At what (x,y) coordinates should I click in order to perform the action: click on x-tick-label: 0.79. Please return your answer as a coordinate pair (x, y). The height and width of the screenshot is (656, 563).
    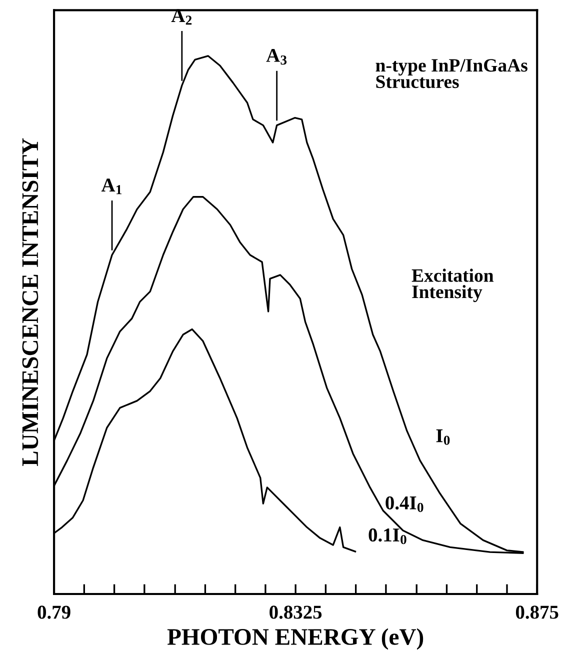
    Looking at the image, I should click on (54, 612).